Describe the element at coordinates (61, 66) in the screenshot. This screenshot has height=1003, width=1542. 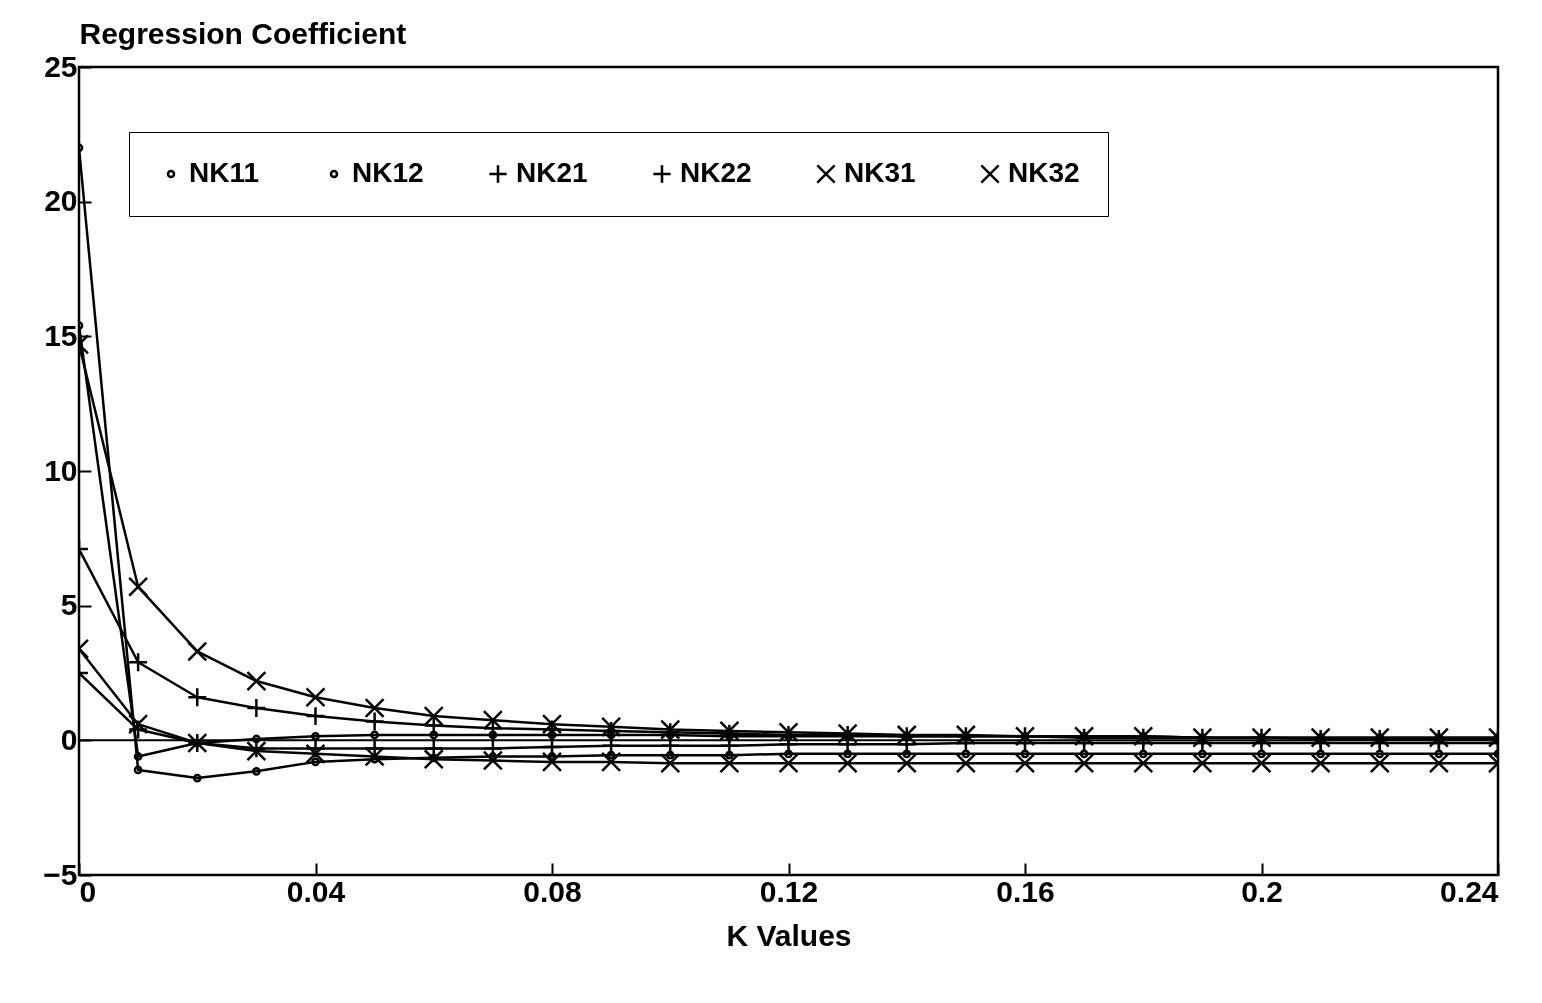
I see `y-tick-label: 25` at that location.